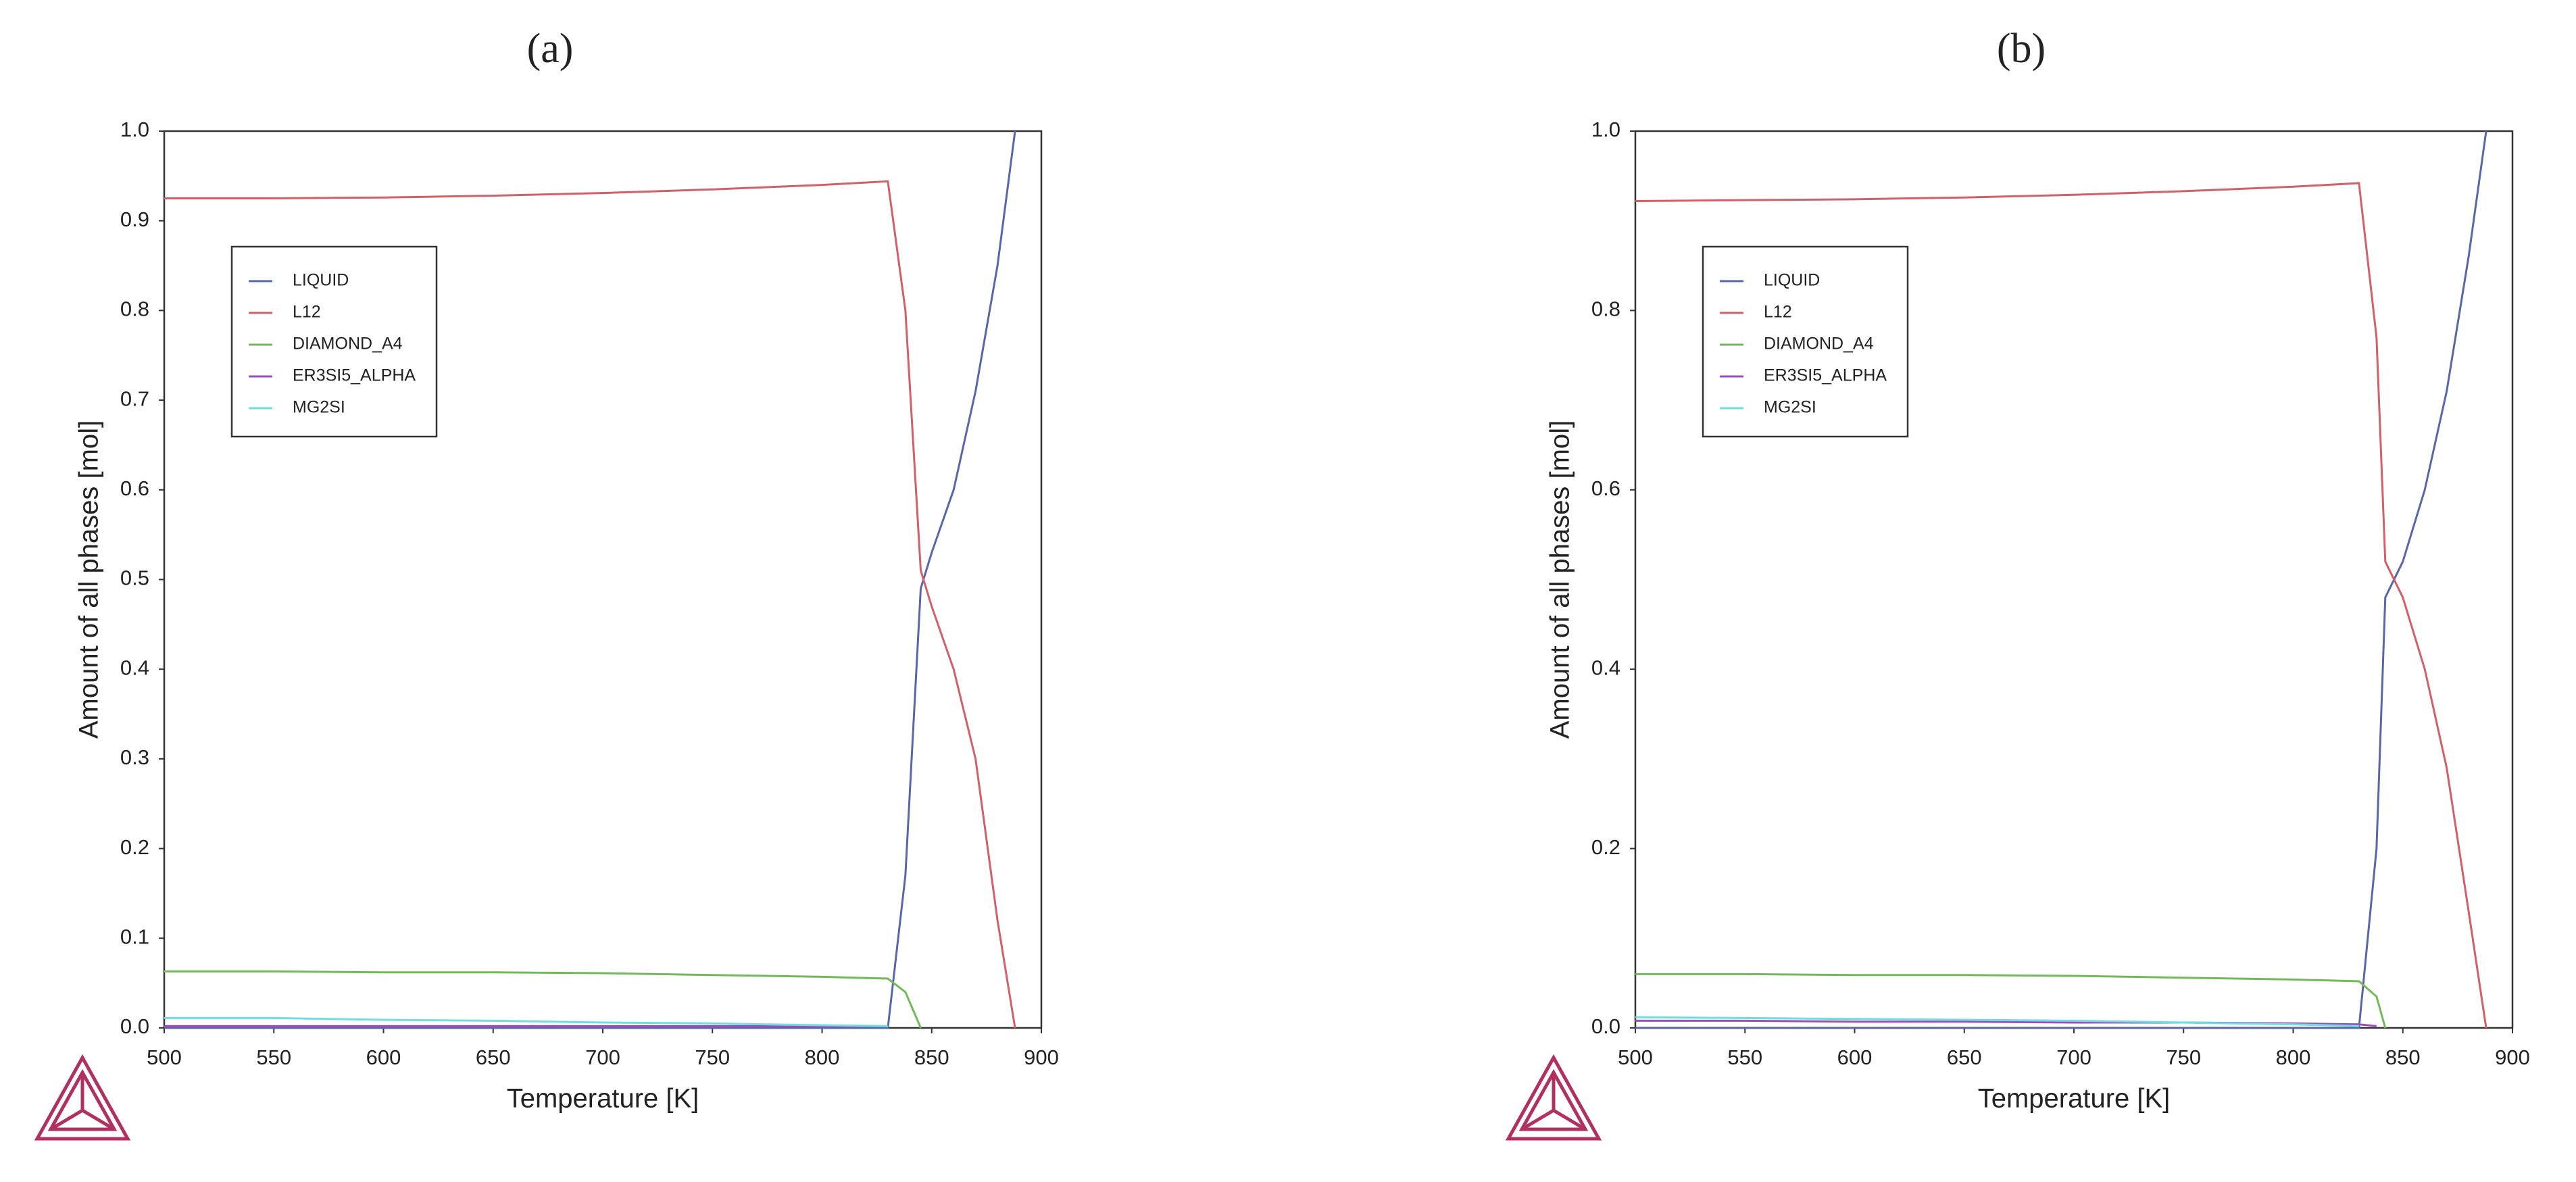 This screenshot has height=1182, width=2576. I want to click on y-tick-label: 0.7, so click(135, 398).